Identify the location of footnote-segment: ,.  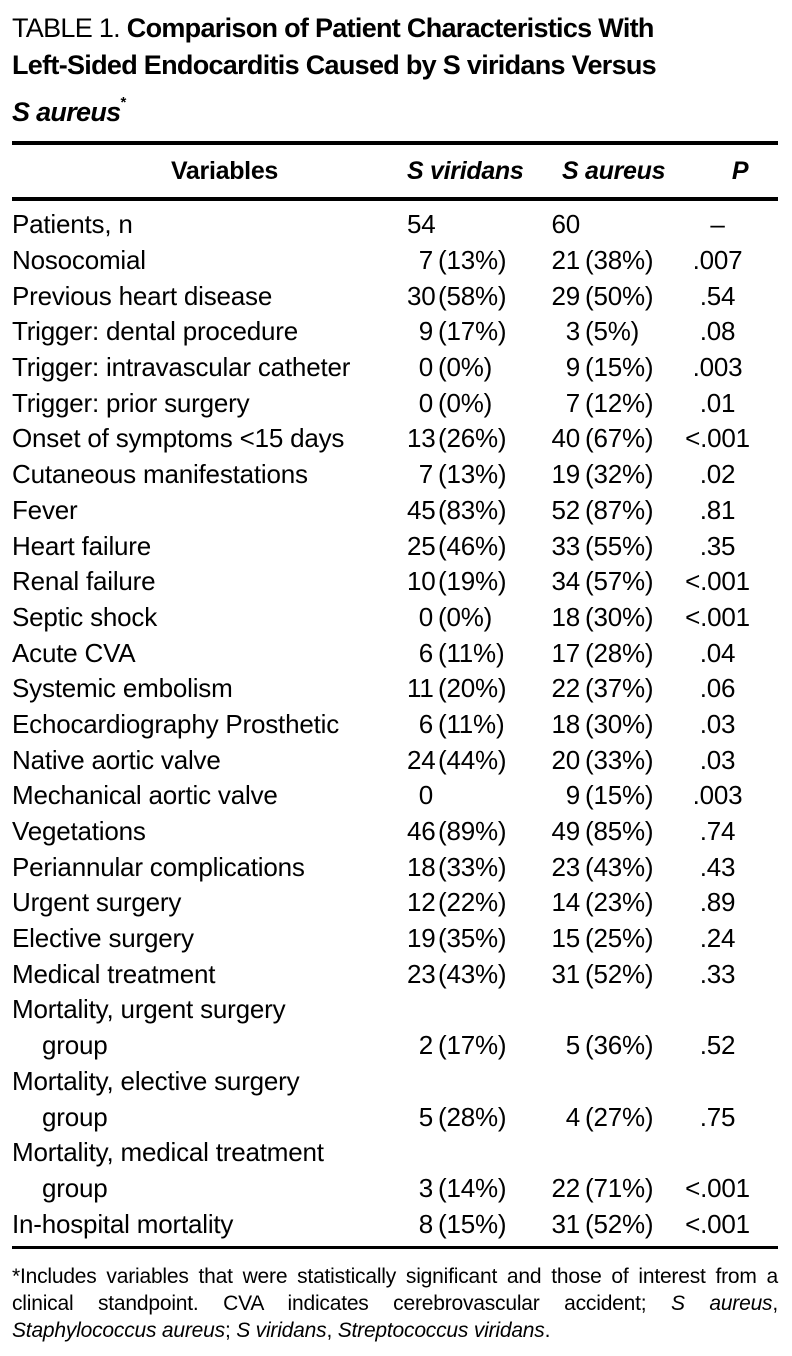
(775, 1303).